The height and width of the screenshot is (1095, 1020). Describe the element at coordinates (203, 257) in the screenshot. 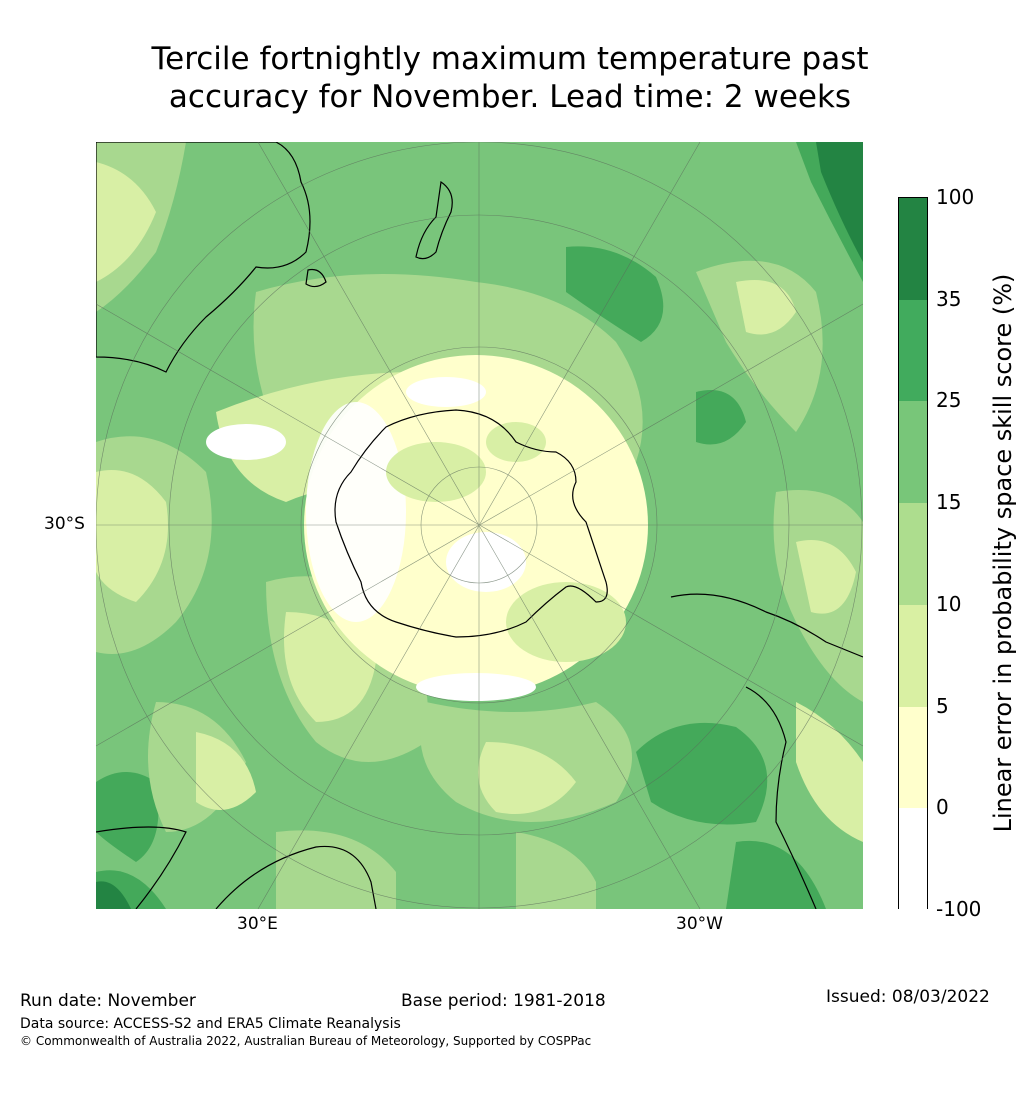

I see `australia-coast` at that location.